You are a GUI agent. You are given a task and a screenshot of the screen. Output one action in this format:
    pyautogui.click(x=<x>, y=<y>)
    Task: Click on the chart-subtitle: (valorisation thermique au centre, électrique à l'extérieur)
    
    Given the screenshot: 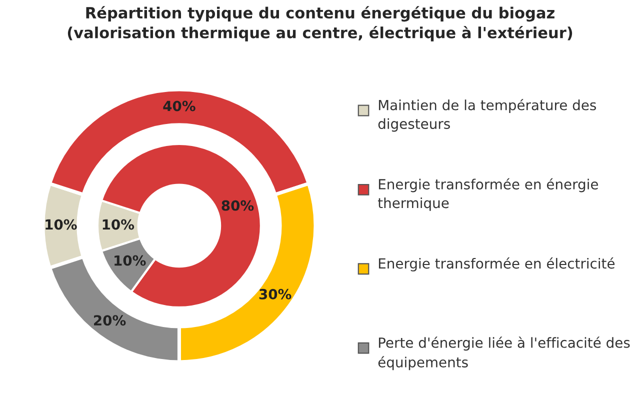 What is the action you would take?
    pyautogui.click(x=320, y=34)
    